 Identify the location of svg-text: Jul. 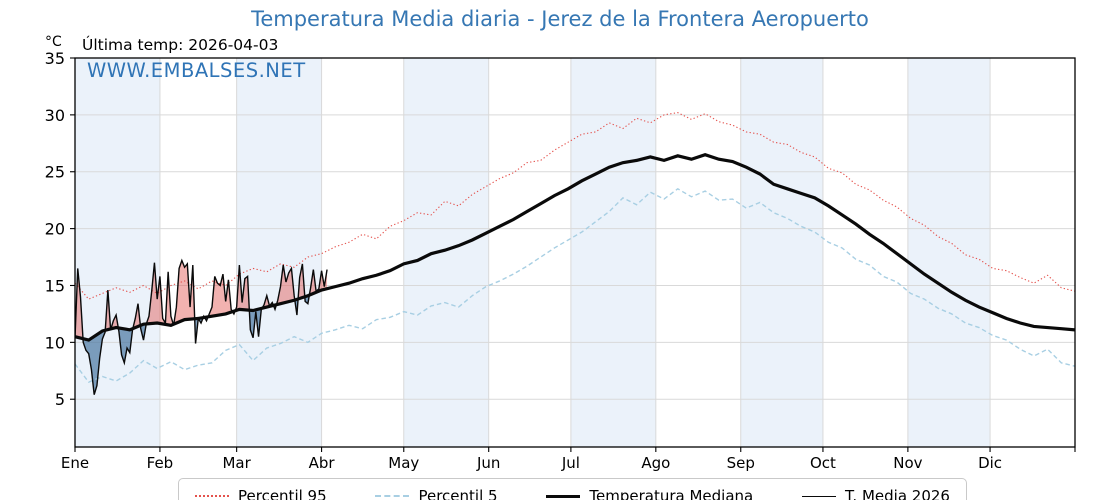
(570, 463).